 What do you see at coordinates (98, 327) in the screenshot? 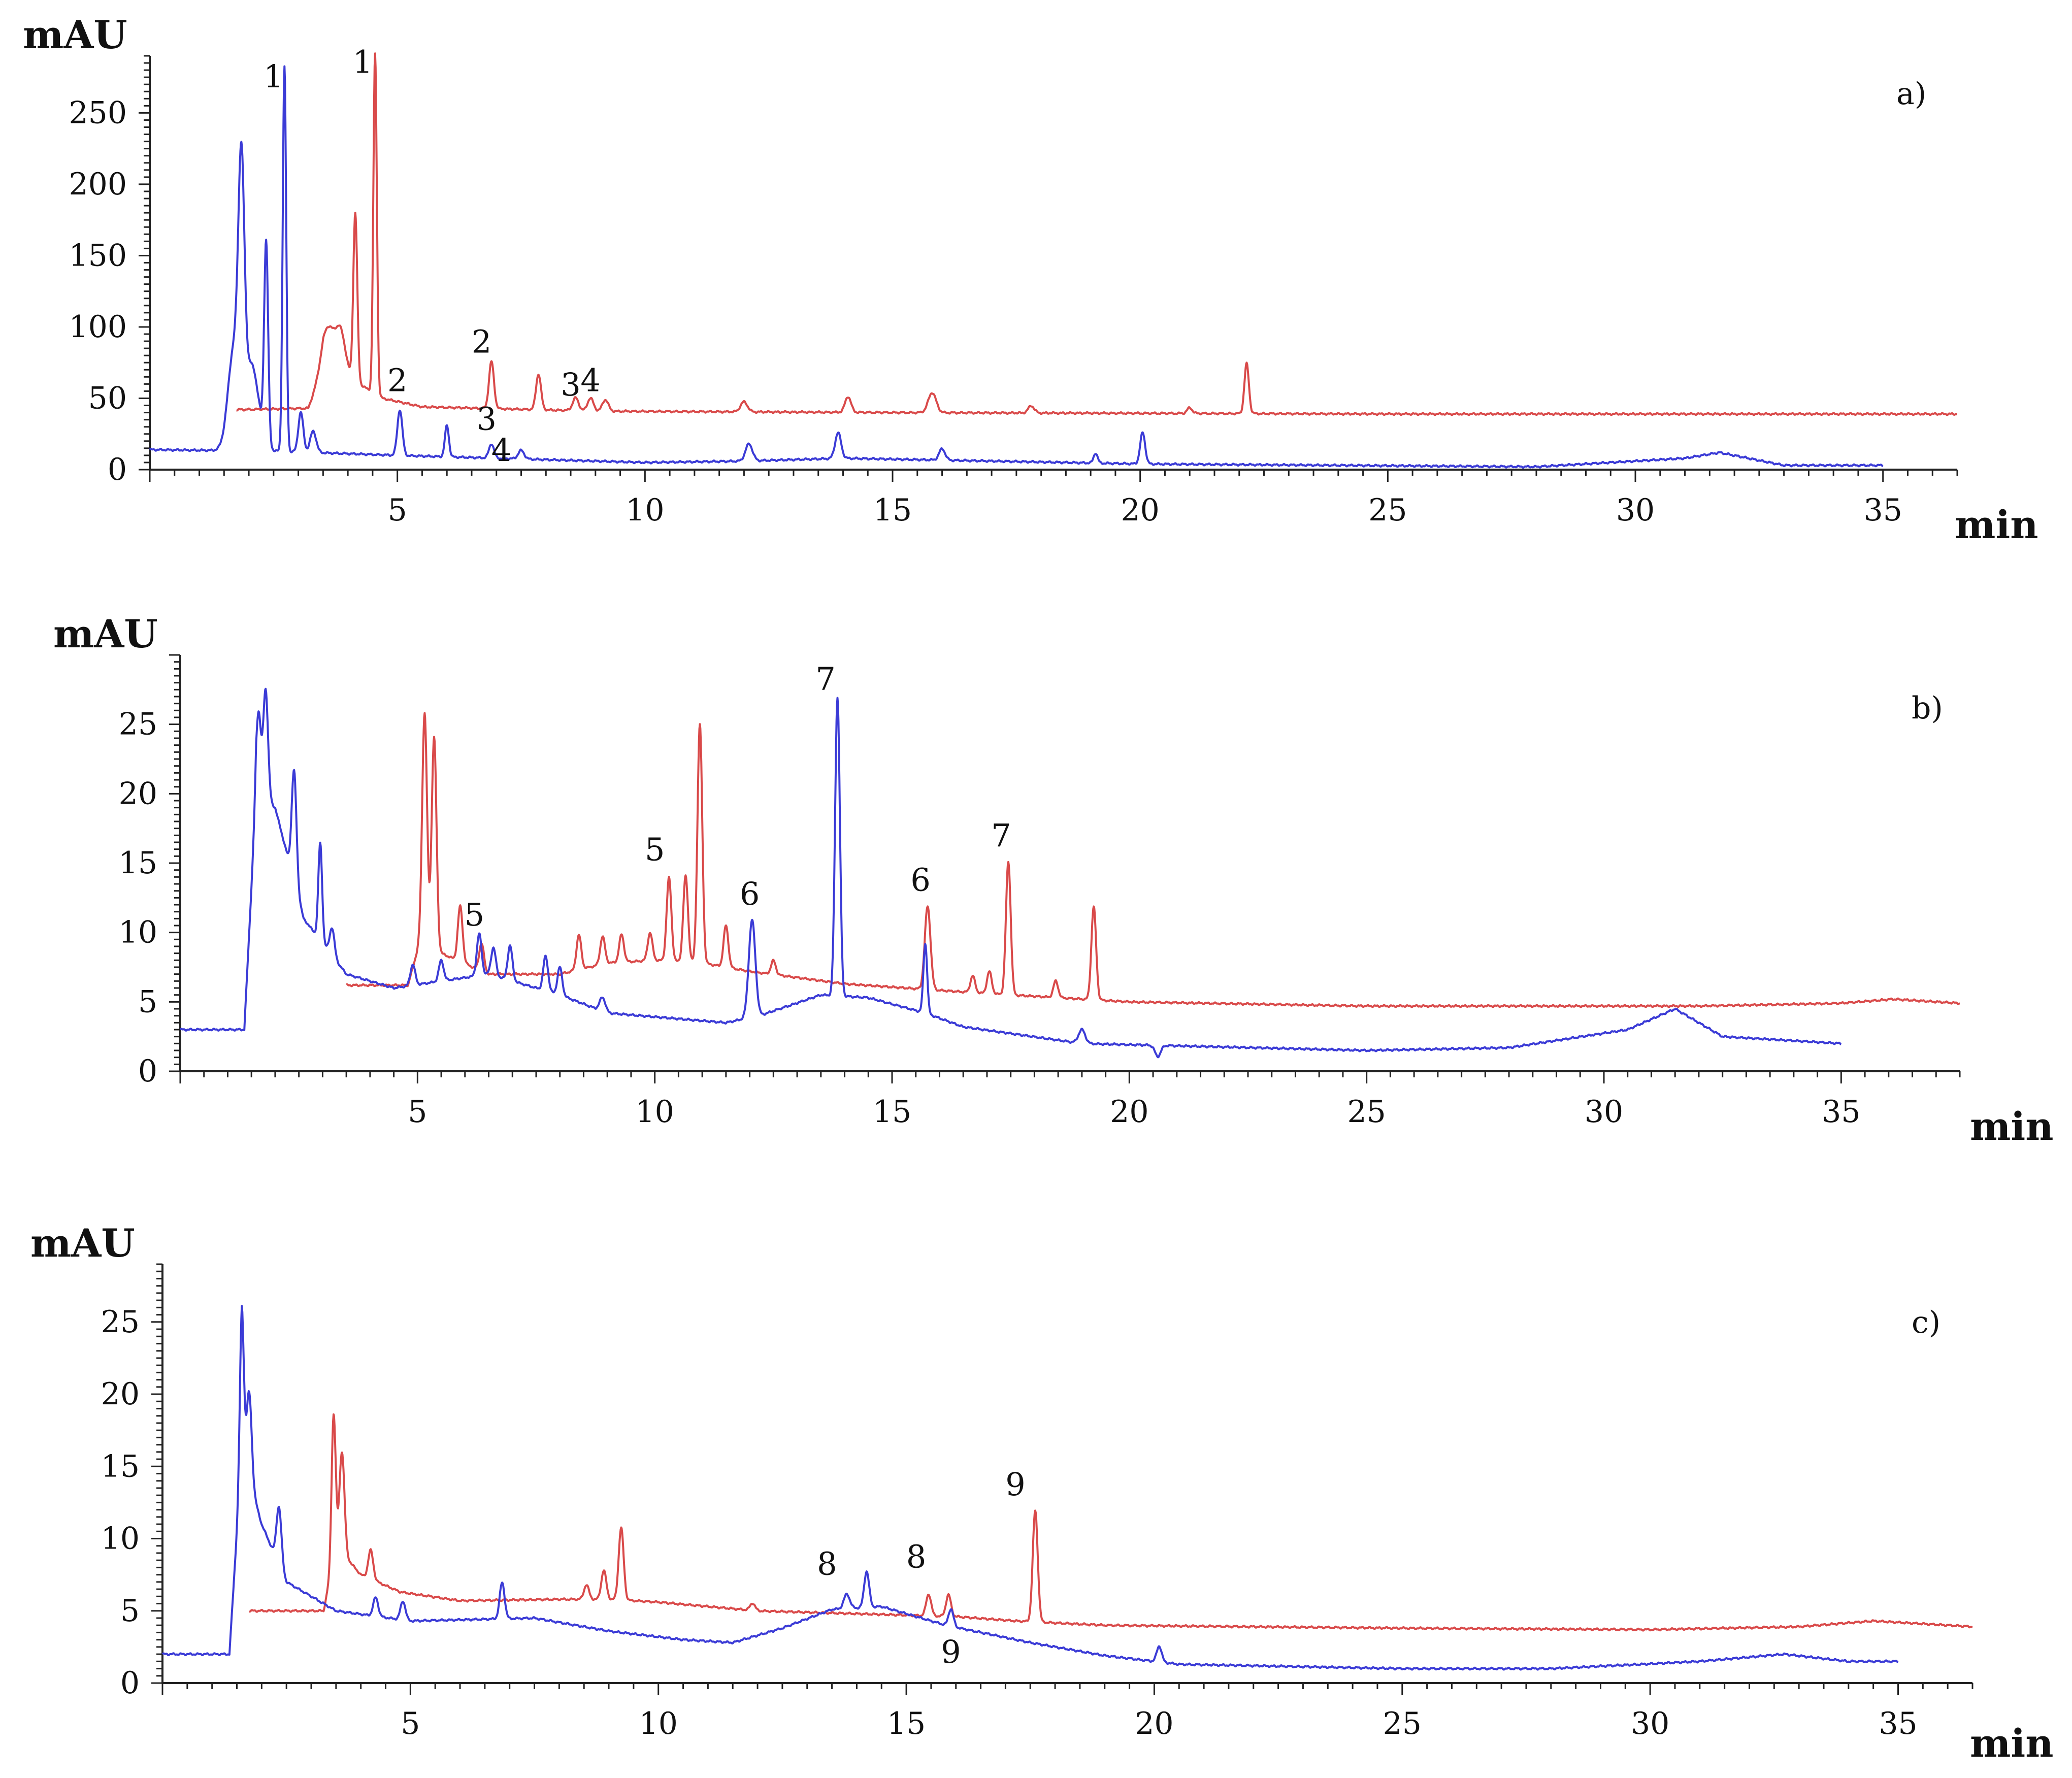
I see `y-tick-label: 100` at bounding box center [98, 327].